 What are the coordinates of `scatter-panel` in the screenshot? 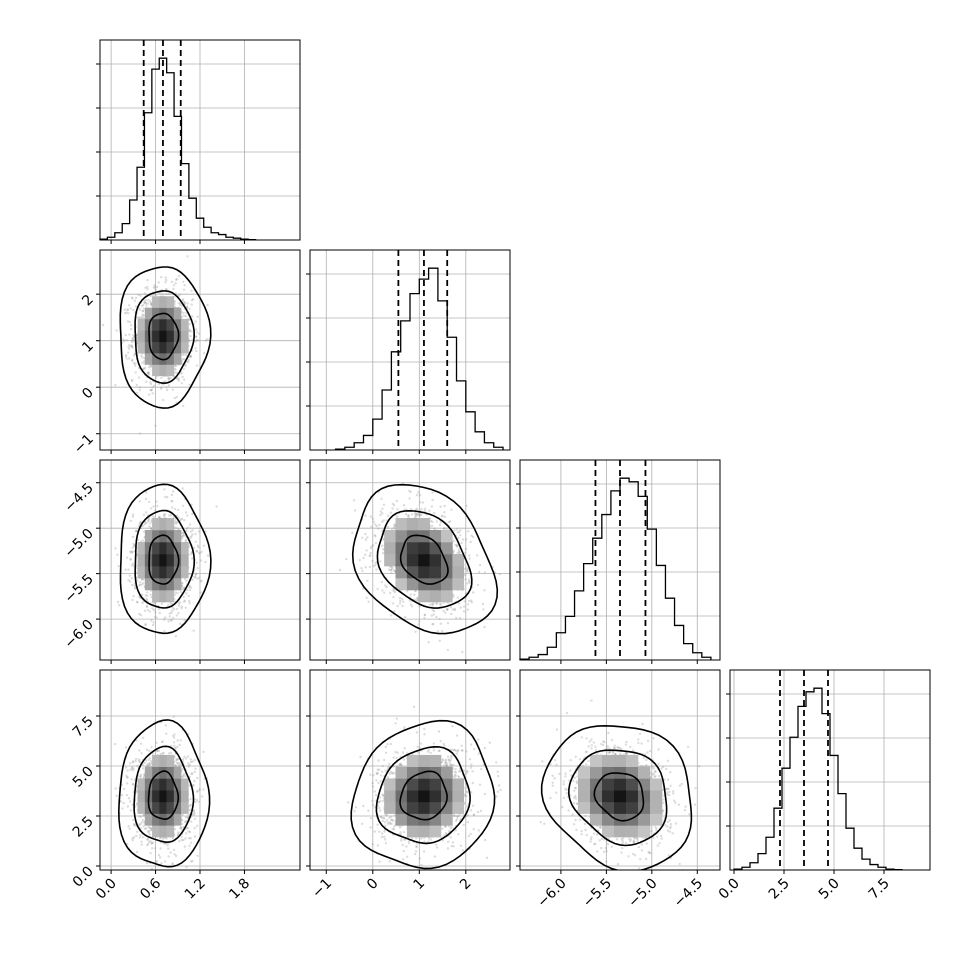 It's located at (198, 351).